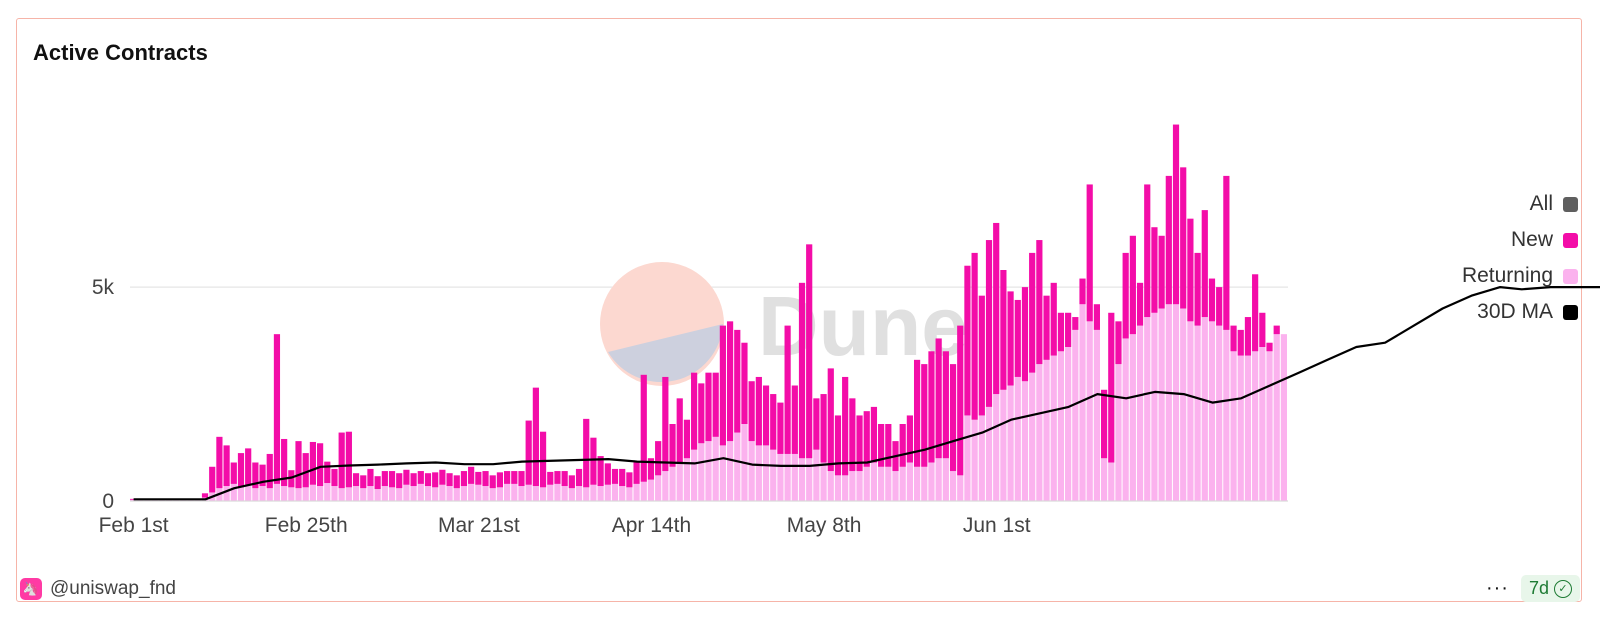  What do you see at coordinates (1520, 204) in the screenshot?
I see `legend-item-all: All` at bounding box center [1520, 204].